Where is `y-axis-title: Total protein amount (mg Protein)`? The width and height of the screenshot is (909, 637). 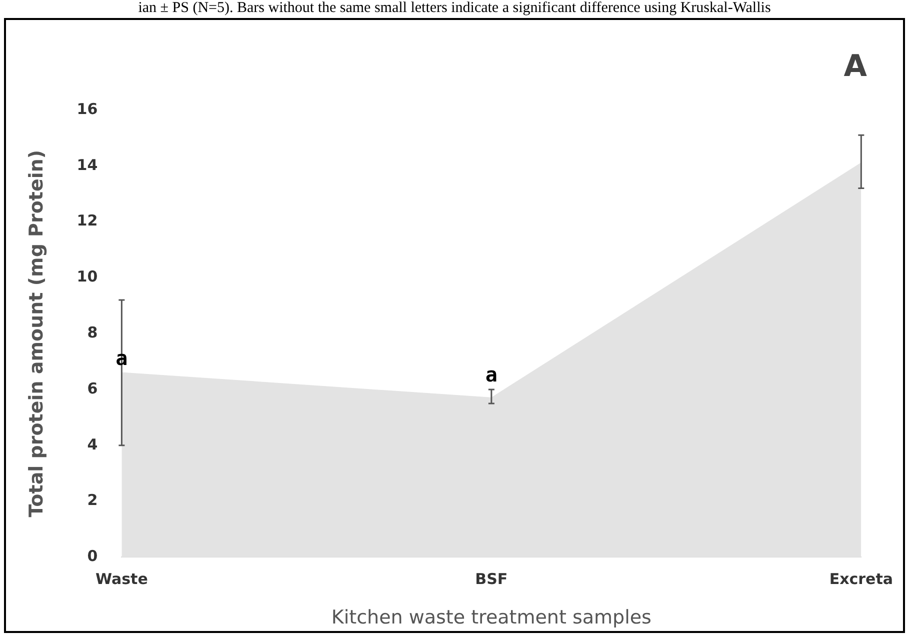 y-axis-title: Total protein amount (mg Protein) is located at coordinates (36, 334).